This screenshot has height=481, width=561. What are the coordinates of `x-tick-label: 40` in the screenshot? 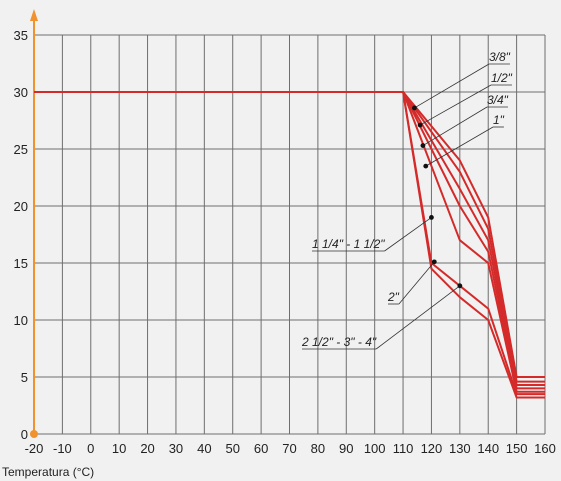 It's located at (204, 448).